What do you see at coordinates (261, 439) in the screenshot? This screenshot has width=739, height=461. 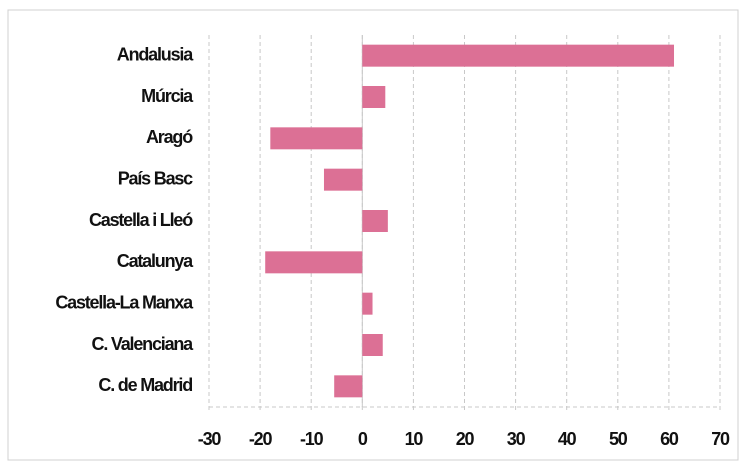 I see `x-tick-label: -20` at bounding box center [261, 439].